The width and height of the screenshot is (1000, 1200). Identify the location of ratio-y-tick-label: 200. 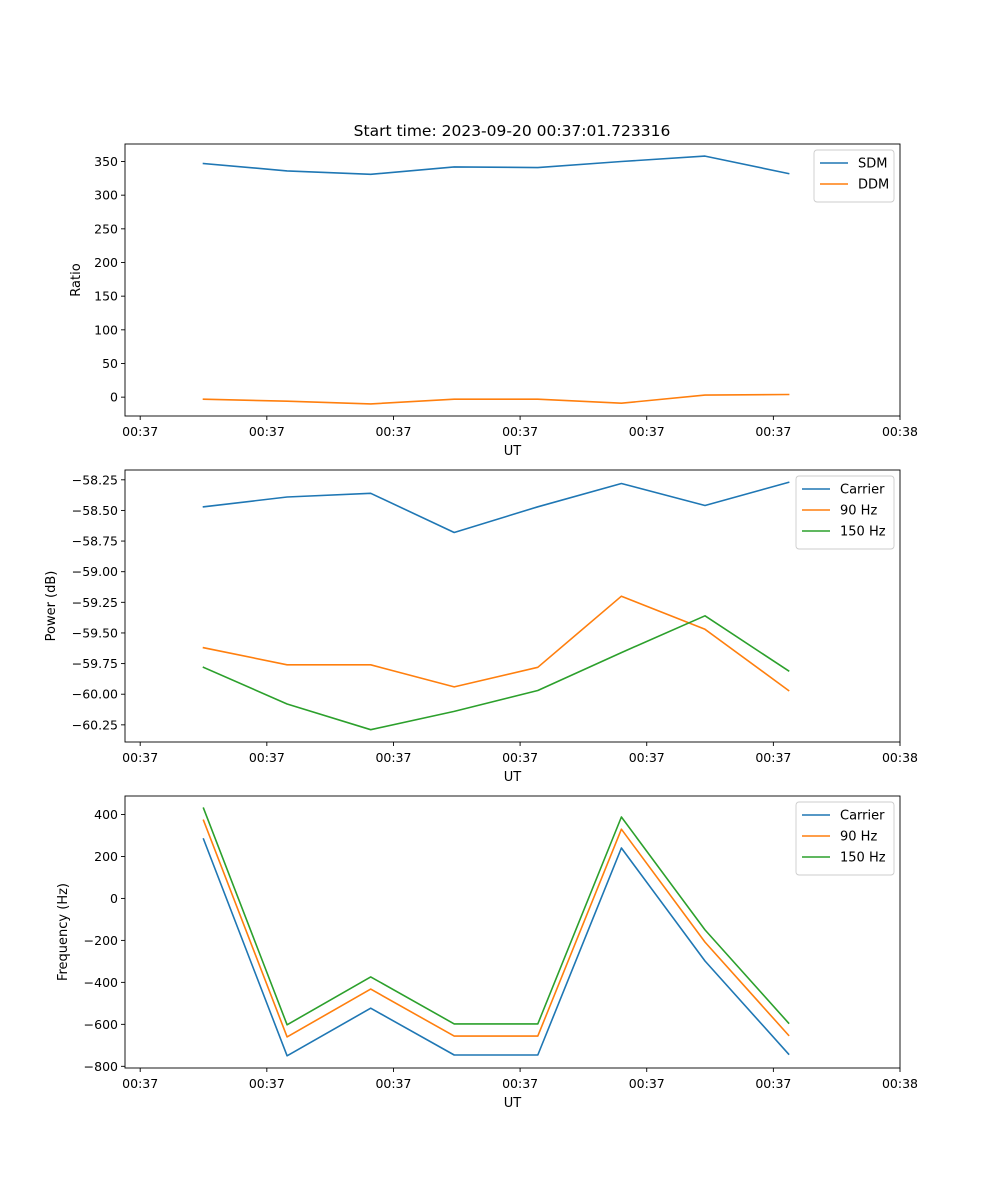
(106, 262).